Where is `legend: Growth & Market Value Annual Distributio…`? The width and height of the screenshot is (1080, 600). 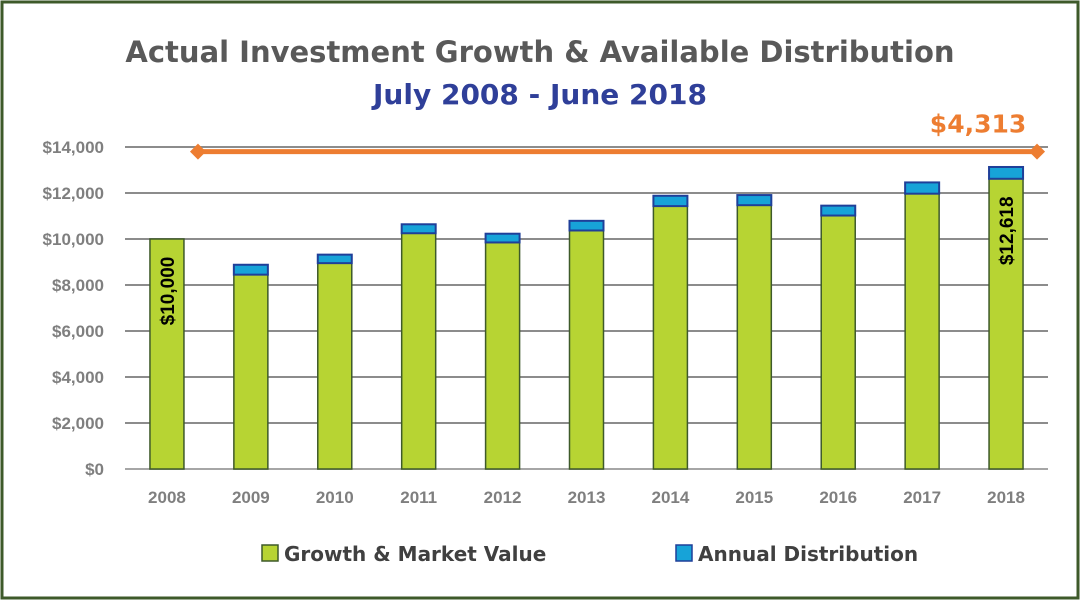
legend: Growth & Market Value Annual Distributio… is located at coordinates (589, 554).